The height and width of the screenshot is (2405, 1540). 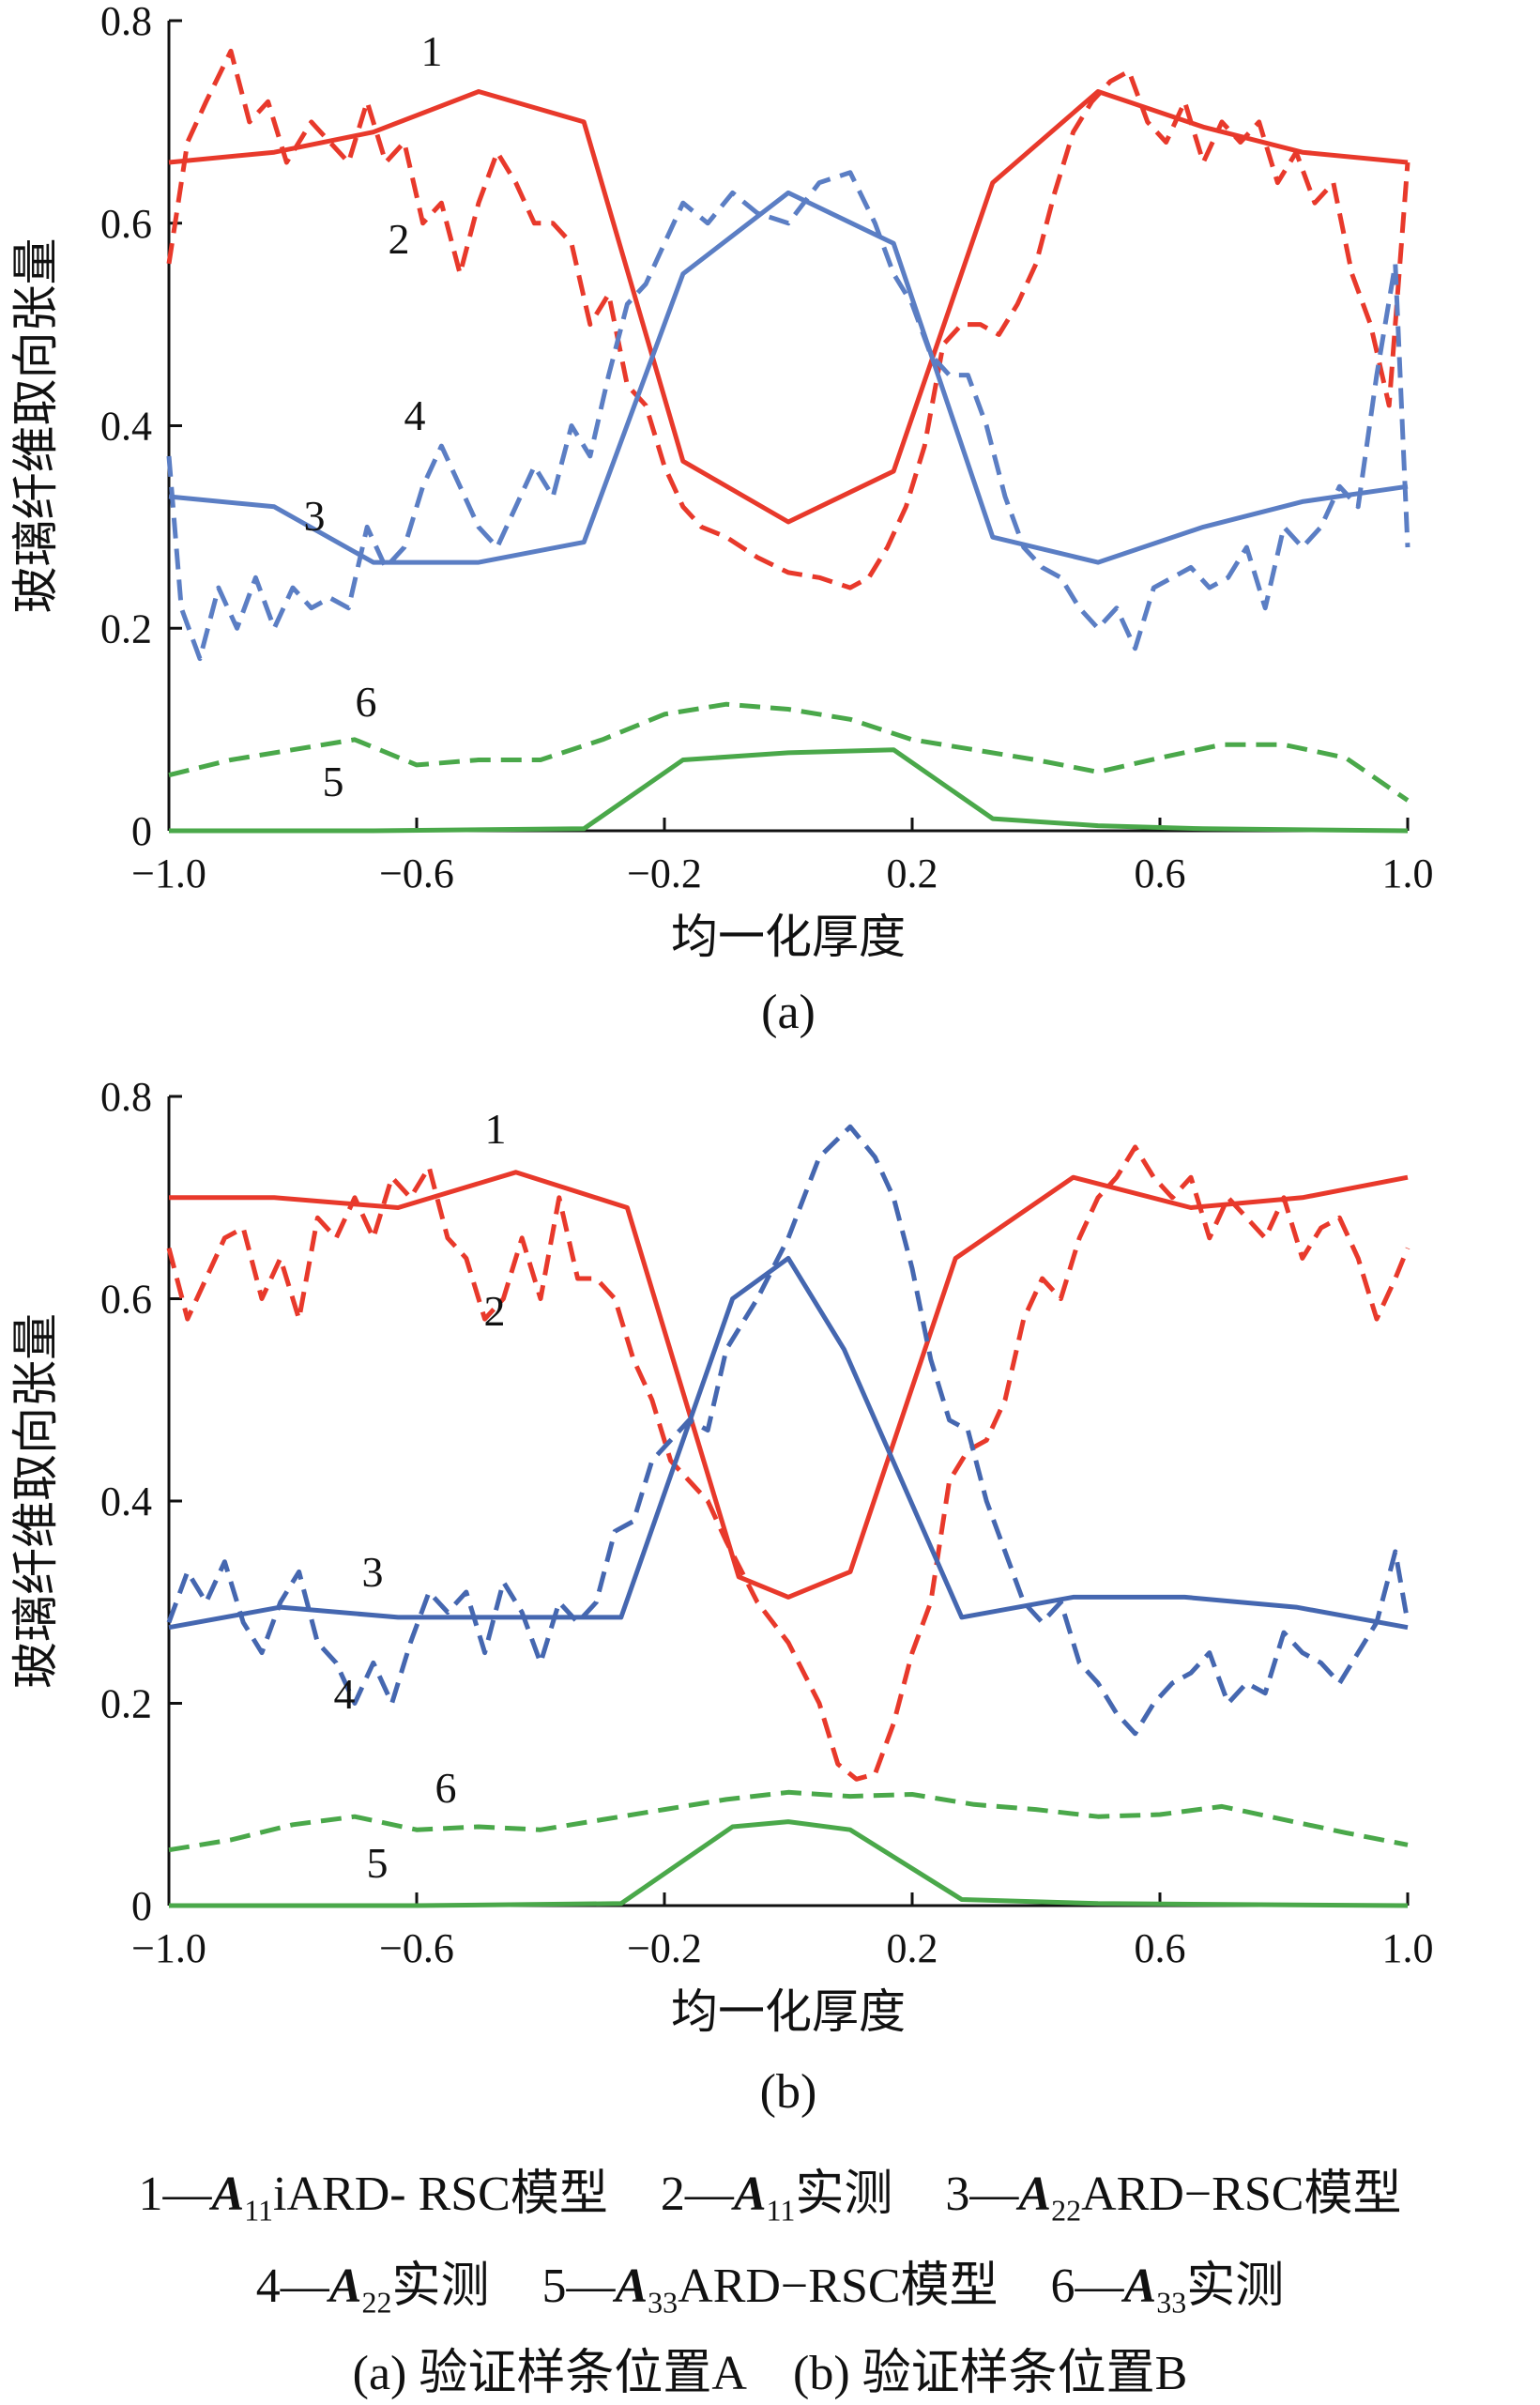 I want to click on legend-item-1: 1—A11iARD- RSC模型, so click(x=373, y=2197).